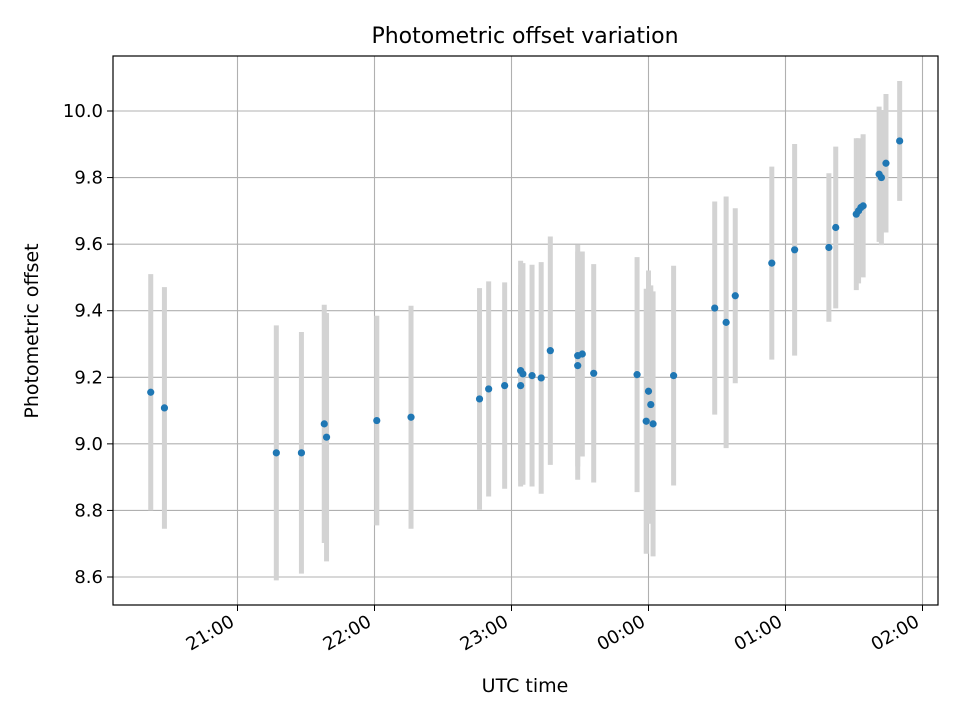  What do you see at coordinates (83, 111) in the screenshot?
I see `y-tick-label: 10.0` at bounding box center [83, 111].